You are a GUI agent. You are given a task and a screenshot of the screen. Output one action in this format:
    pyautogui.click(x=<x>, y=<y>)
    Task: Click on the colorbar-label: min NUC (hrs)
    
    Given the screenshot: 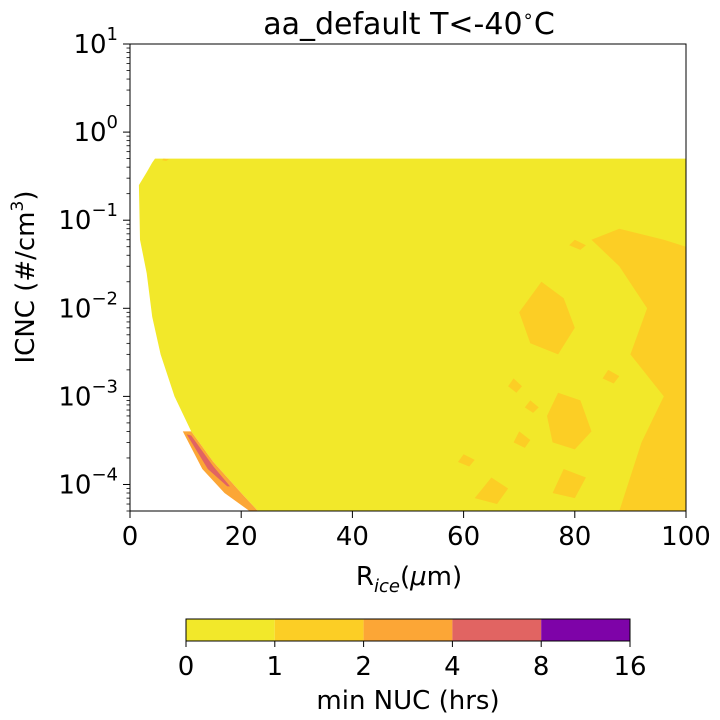 What is the action you would take?
    pyautogui.click(x=407, y=701)
    